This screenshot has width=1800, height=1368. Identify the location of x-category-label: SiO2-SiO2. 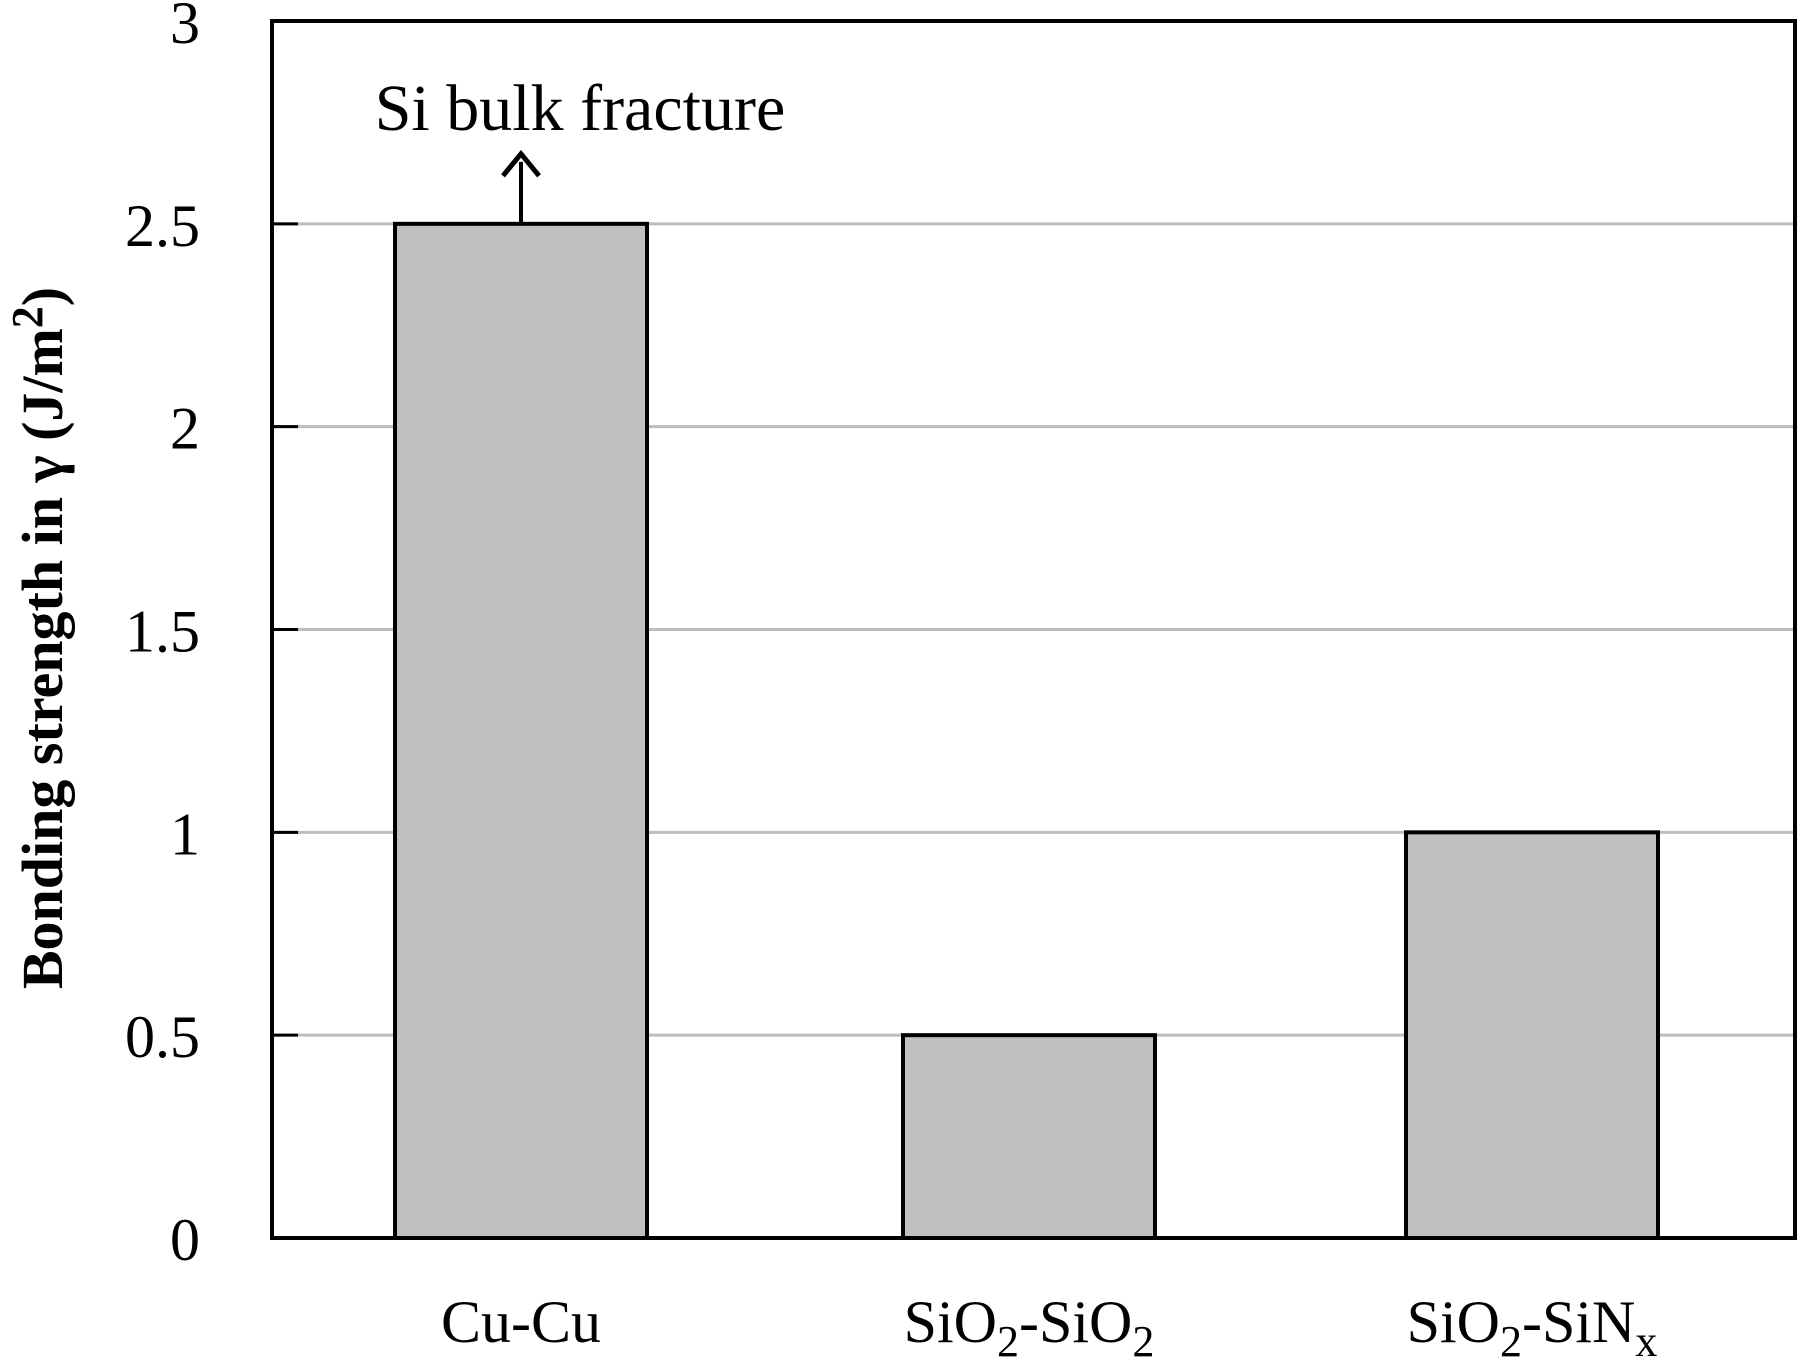
(1029, 1326).